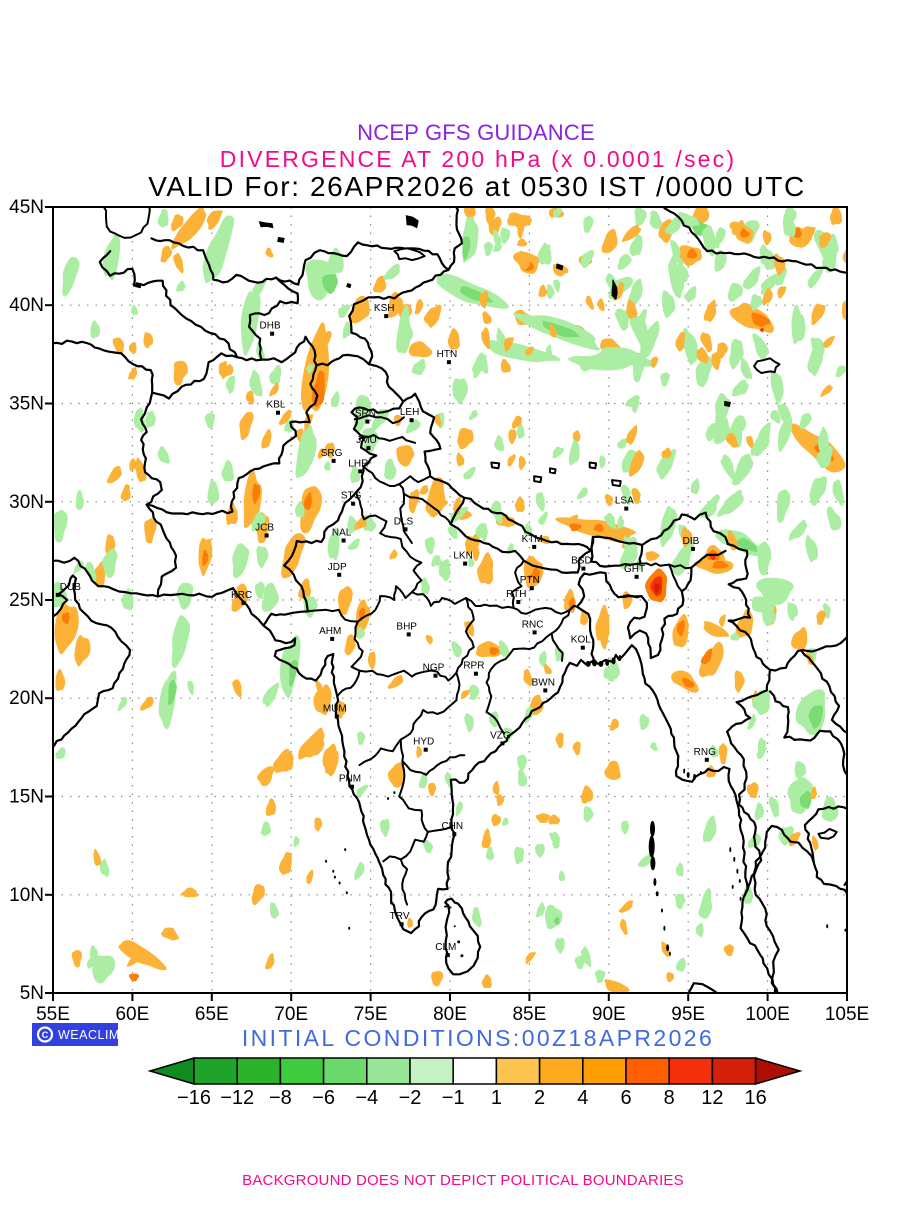 The width and height of the screenshot is (900, 1205). I want to click on svg-text: 95E, so click(688, 1014).